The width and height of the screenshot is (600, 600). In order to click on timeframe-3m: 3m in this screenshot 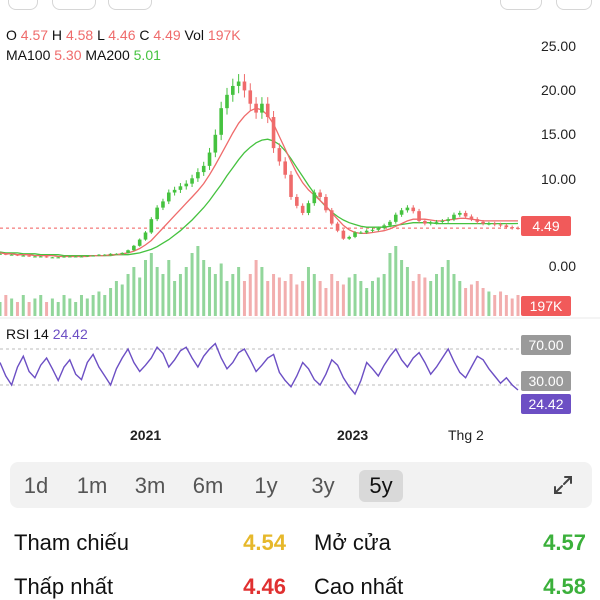, I will do `click(150, 485)`.